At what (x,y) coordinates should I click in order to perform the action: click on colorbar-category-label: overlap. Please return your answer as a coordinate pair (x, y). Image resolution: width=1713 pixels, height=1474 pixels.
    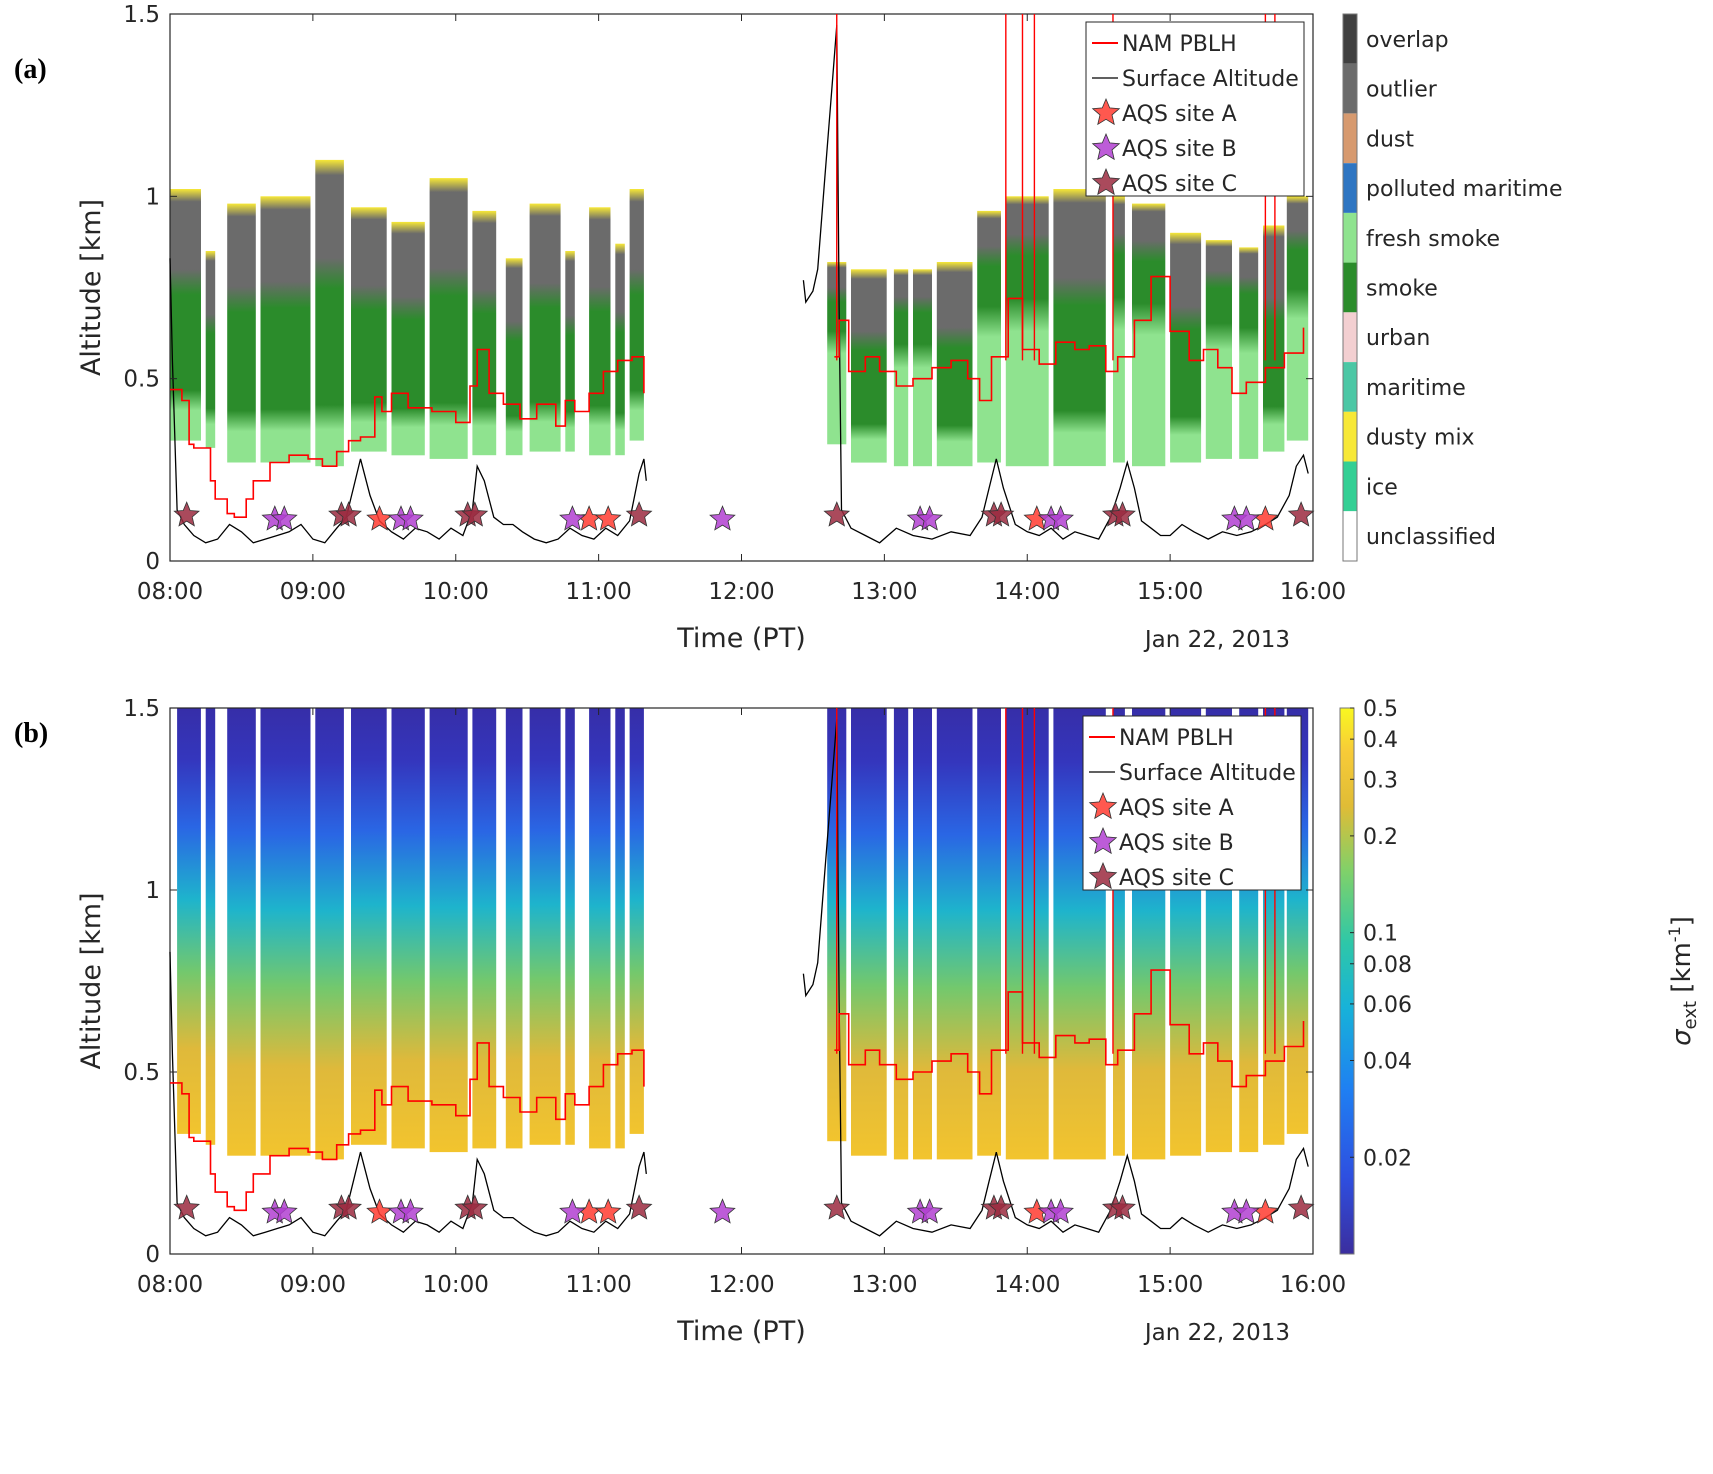
    Looking at the image, I should click on (1407, 40).